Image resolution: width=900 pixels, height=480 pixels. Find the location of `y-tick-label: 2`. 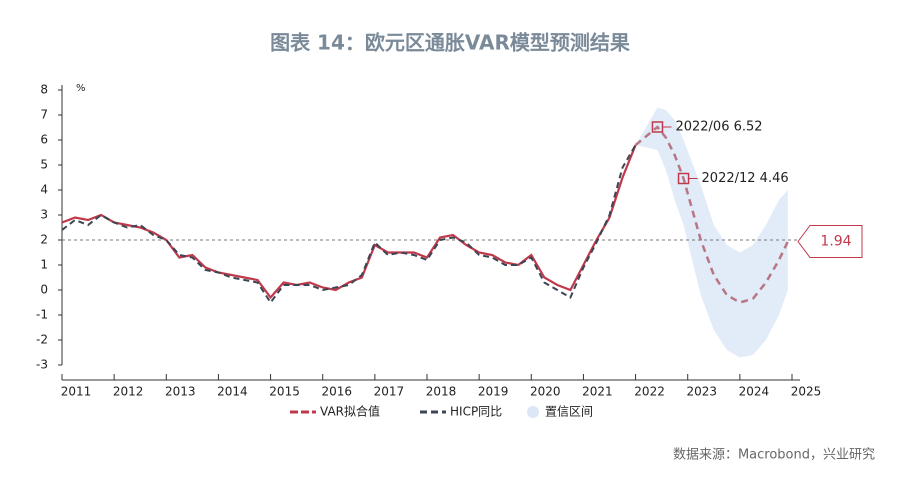

y-tick-label: 2 is located at coordinates (44, 240).